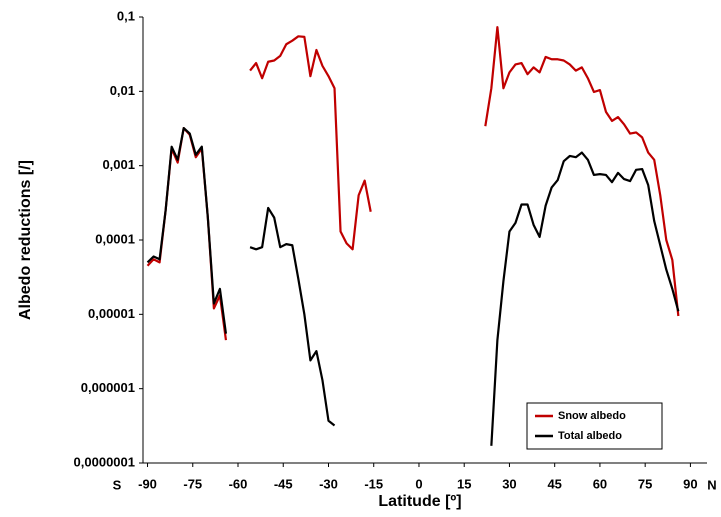 The height and width of the screenshot is (517, 721). Describe the element at coordinates (117, 484) in the screenshot. I see `south-label: S` at that location.